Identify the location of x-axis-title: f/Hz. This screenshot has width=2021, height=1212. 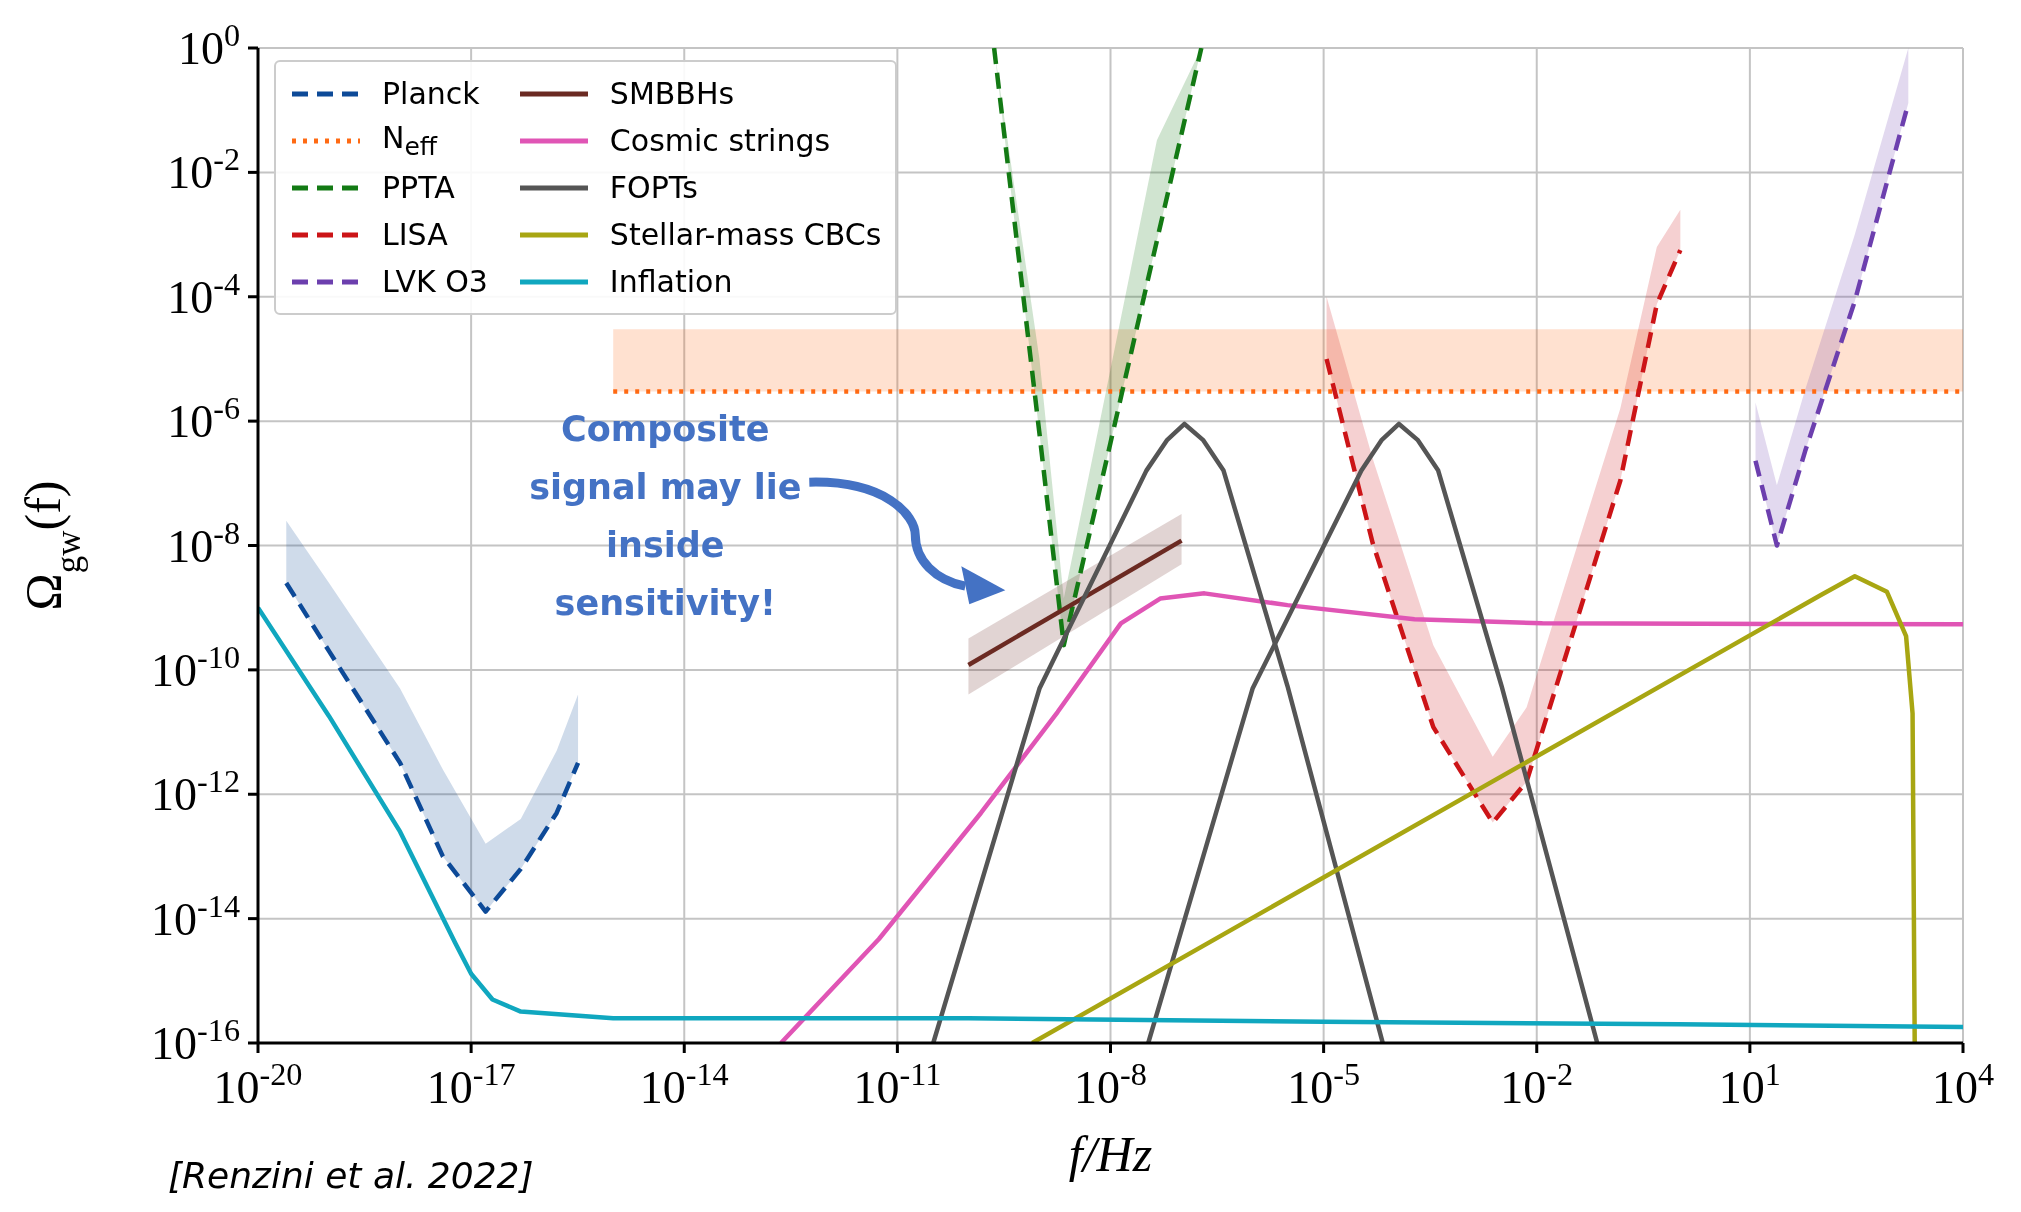
(1110, 1154).